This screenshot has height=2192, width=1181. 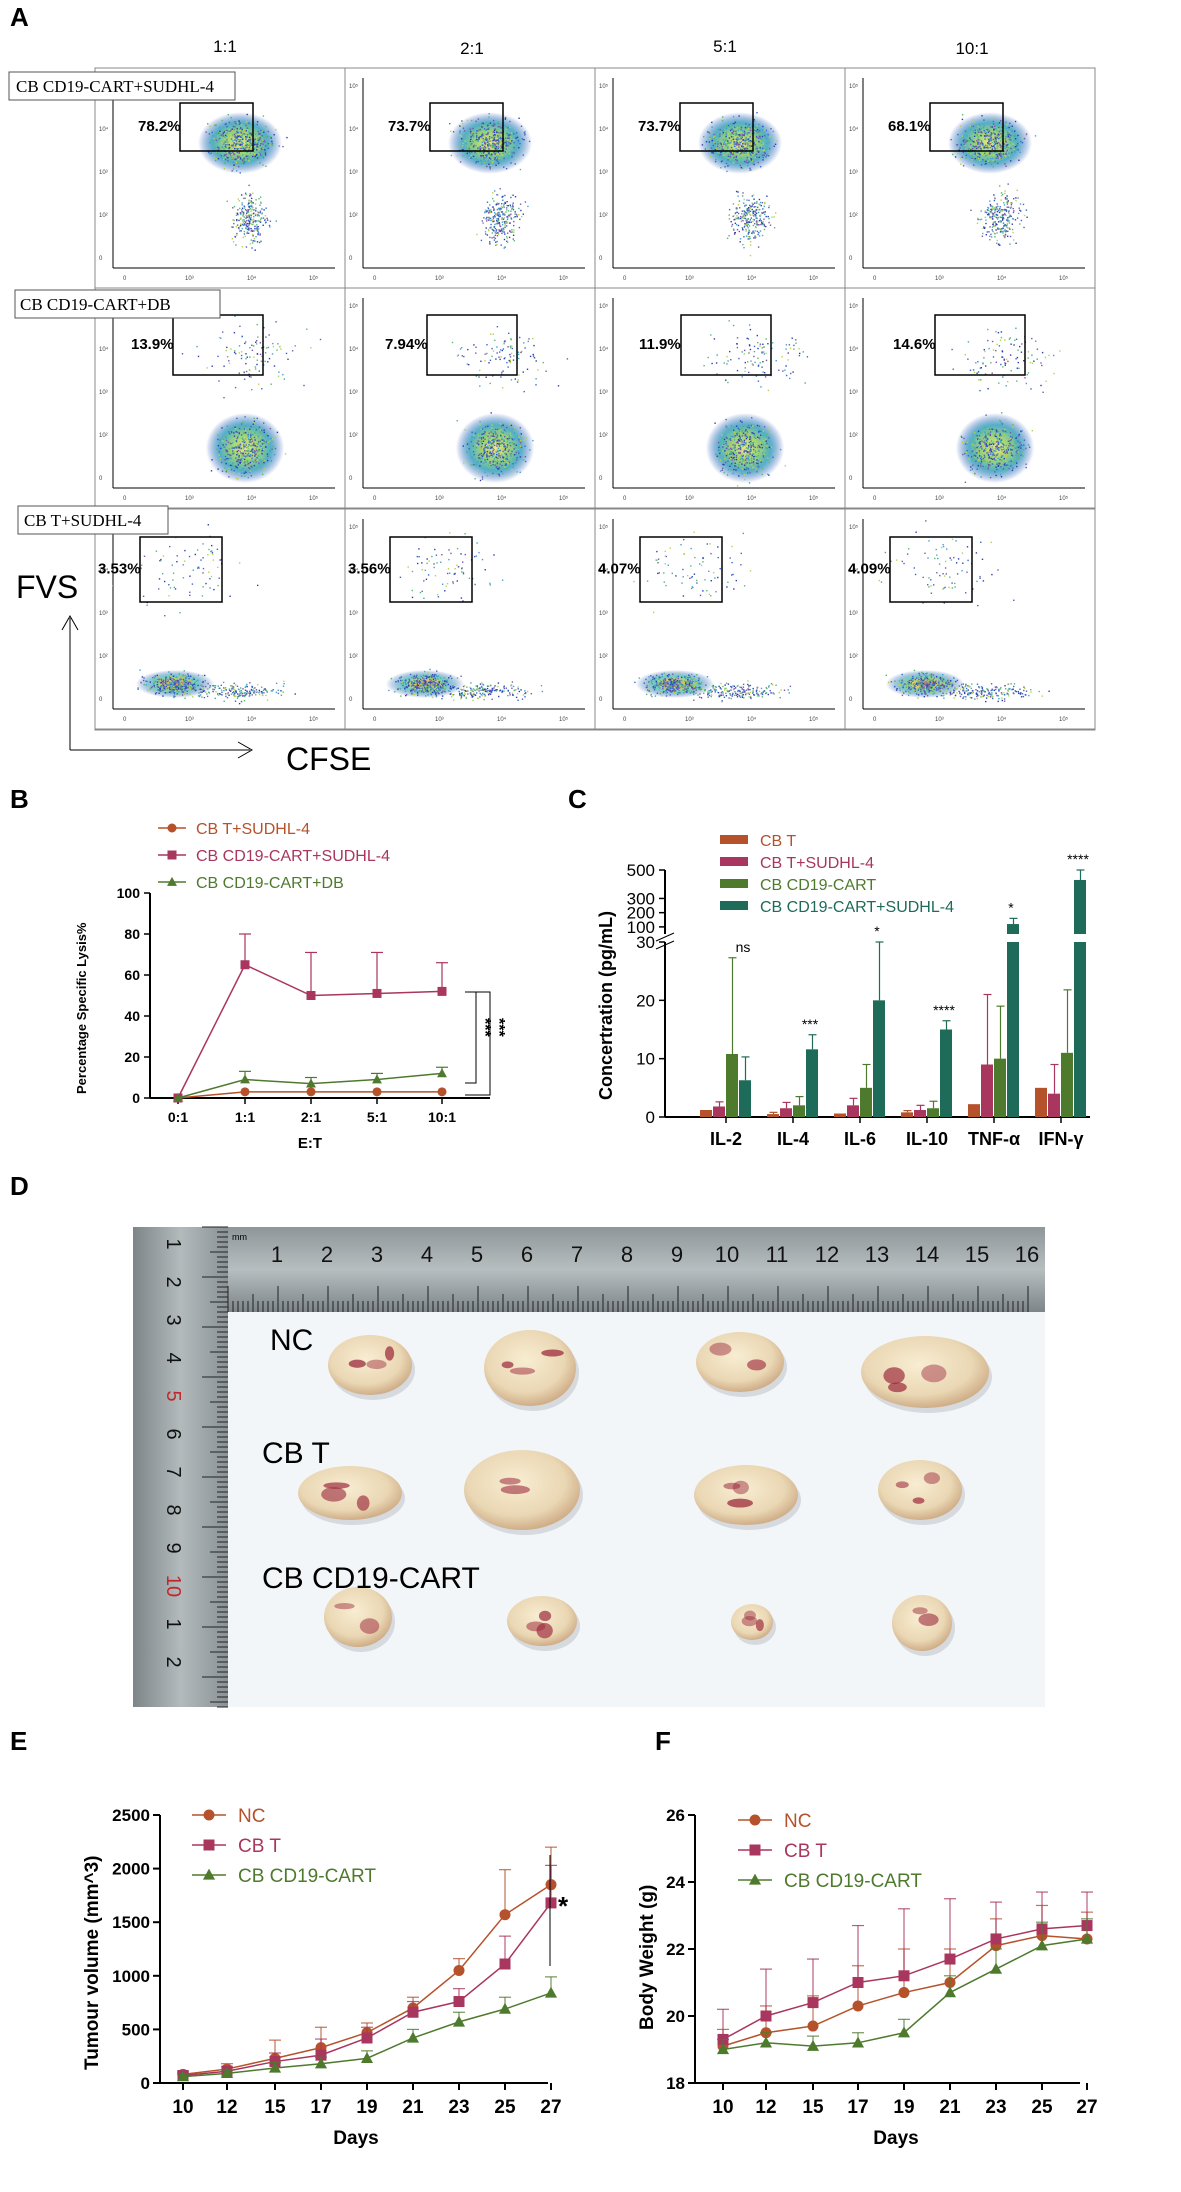 I want to click on flow-plot-frame, so click(x=220, y=178).